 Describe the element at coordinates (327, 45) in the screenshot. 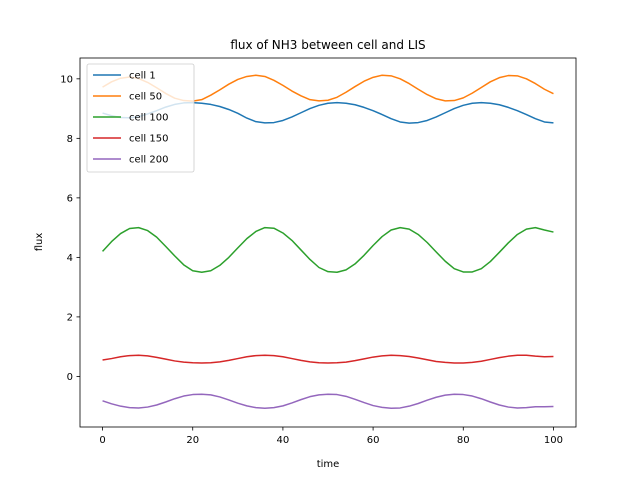

I see `chart-title: flux of NH3 between cell and LIS` at that location.